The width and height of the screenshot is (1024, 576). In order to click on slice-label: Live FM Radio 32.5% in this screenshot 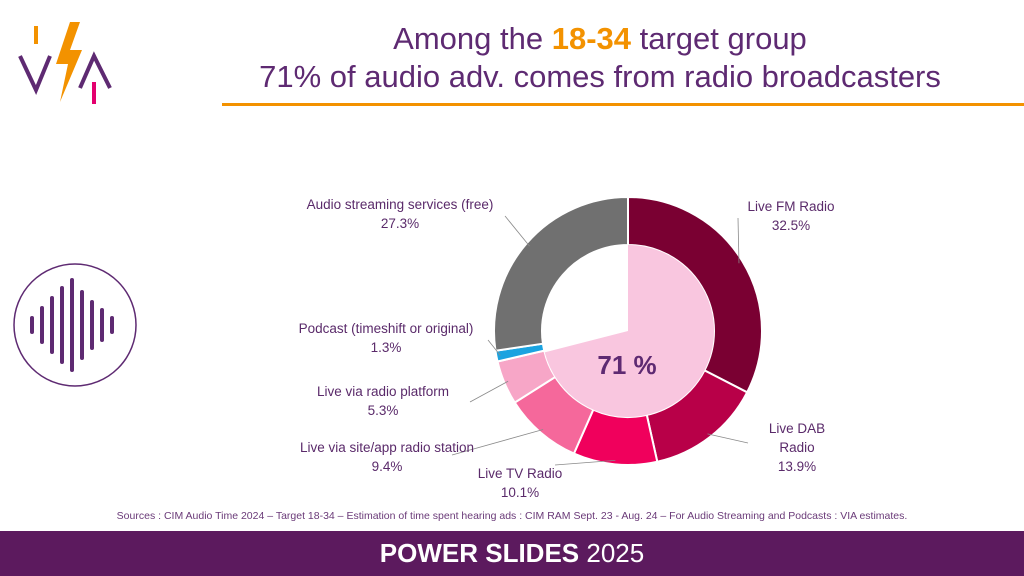, I will do `click(790, 216)`.